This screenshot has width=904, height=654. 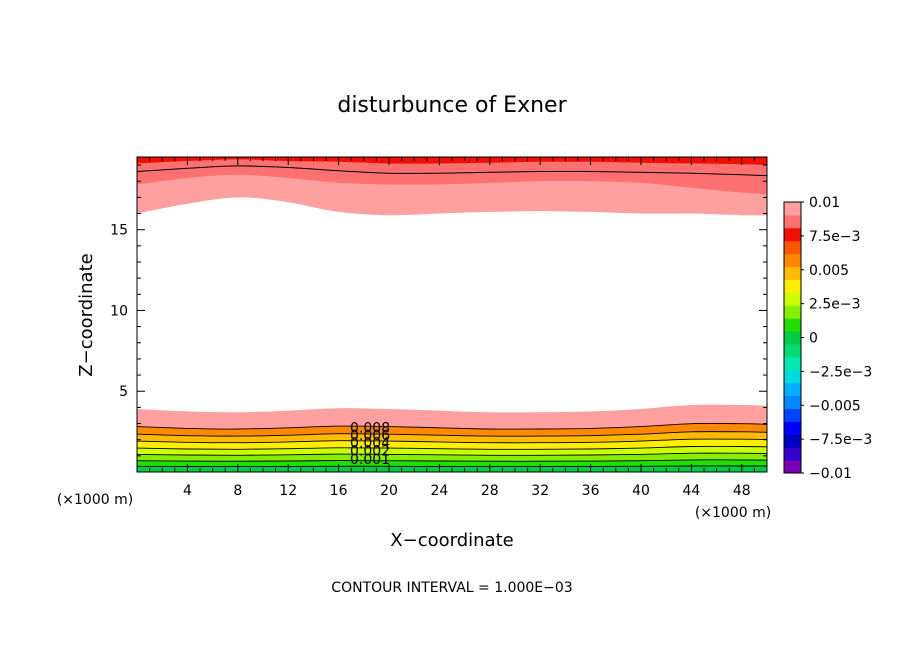 I want to click on x-tick-label: 20, so click(x=389, y=491).